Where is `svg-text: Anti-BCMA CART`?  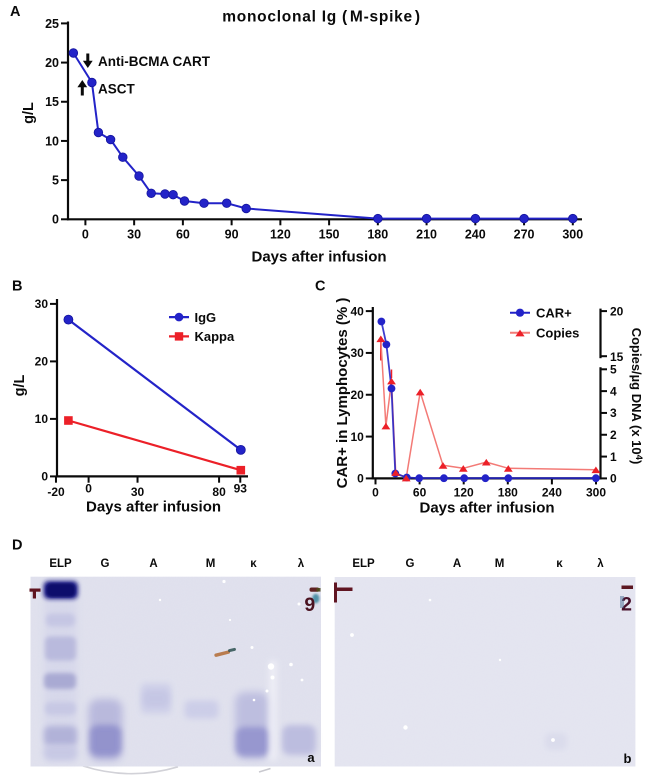
svg-text: Anti-BCMA CART is located at coordinates (154, 61).